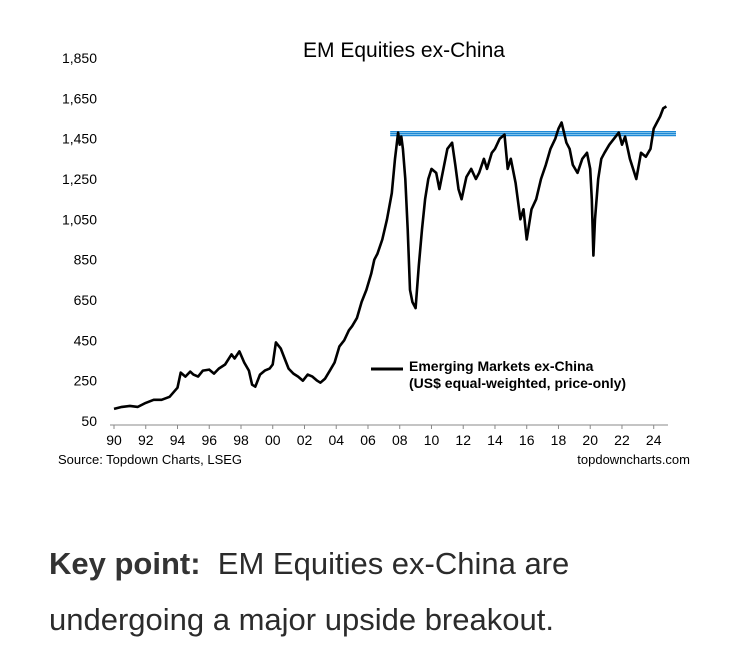  What do you see at coordinates (463, 440) in the screenshot?
I see `x-tick-label: 12` at bounding box center [463, 440].